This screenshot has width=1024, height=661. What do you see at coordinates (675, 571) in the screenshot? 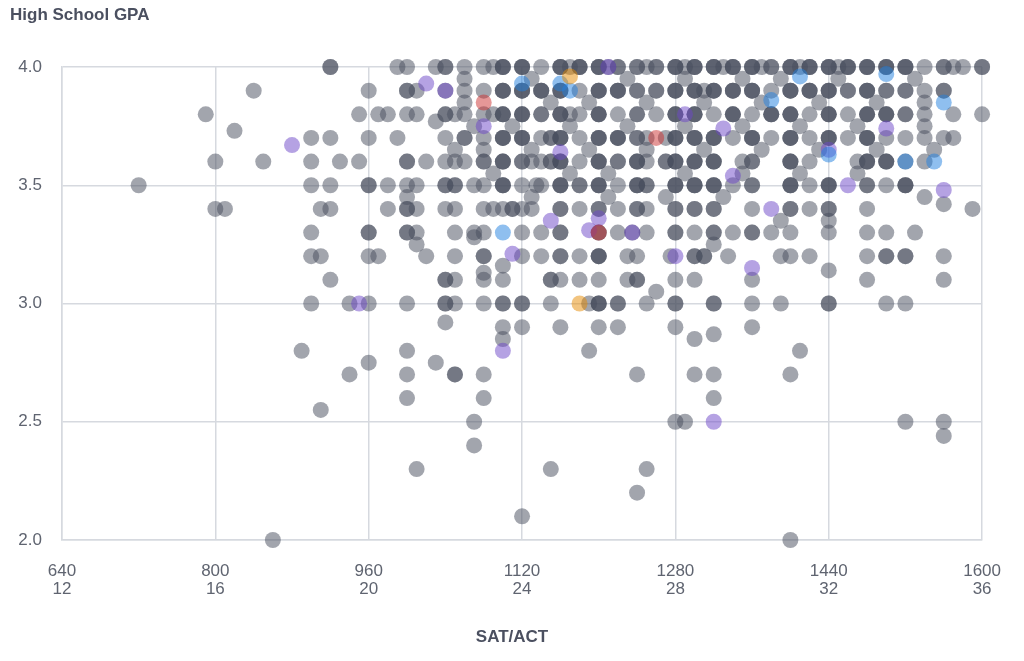
I see `x-tick-label: 1280` at bounding box center [675, 571].